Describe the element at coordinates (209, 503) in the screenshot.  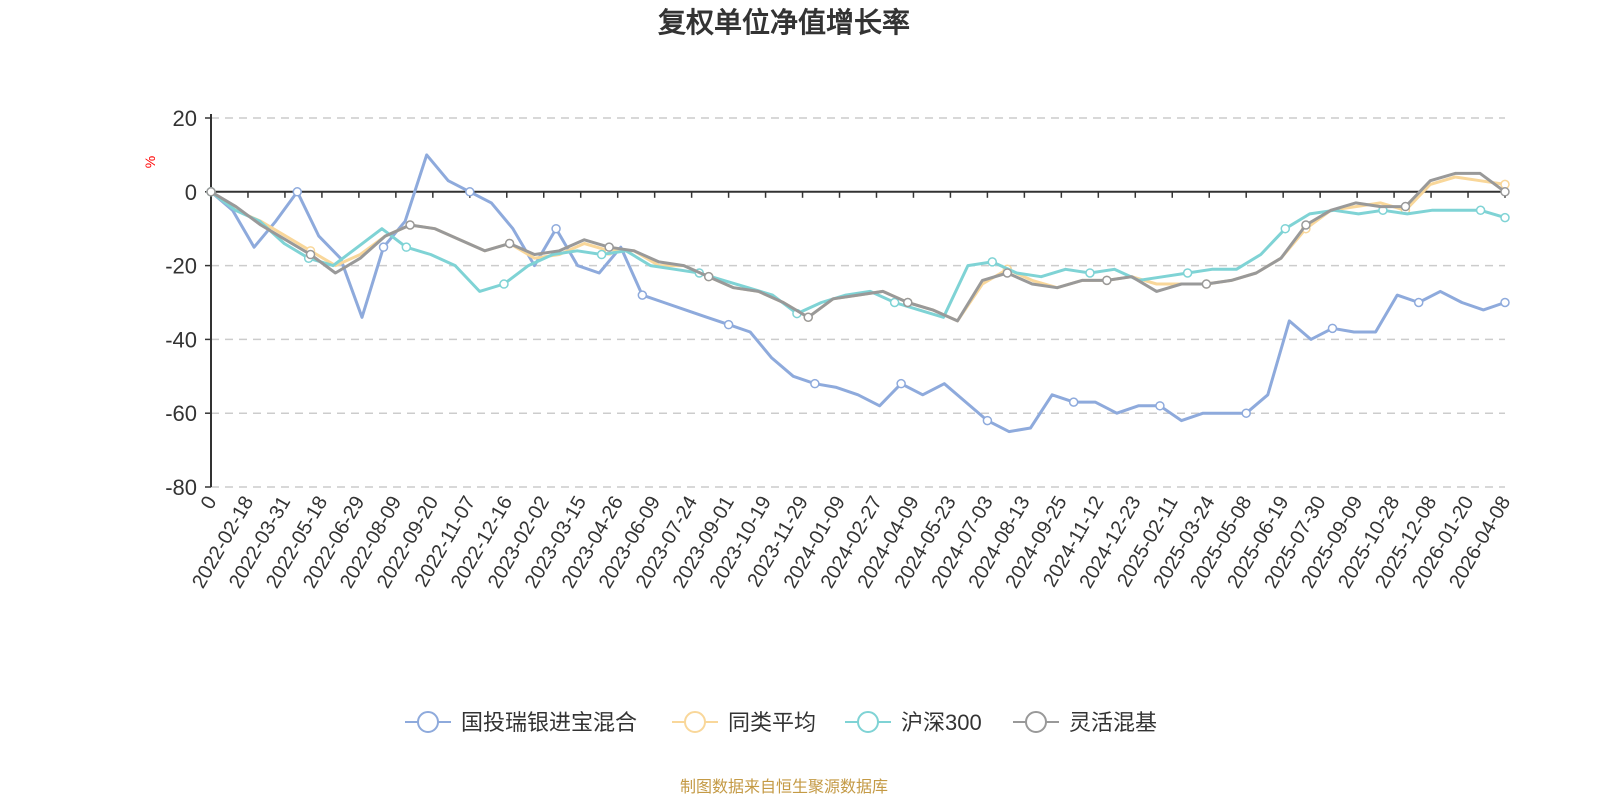
I see `x-tick-label: 0` at that location.